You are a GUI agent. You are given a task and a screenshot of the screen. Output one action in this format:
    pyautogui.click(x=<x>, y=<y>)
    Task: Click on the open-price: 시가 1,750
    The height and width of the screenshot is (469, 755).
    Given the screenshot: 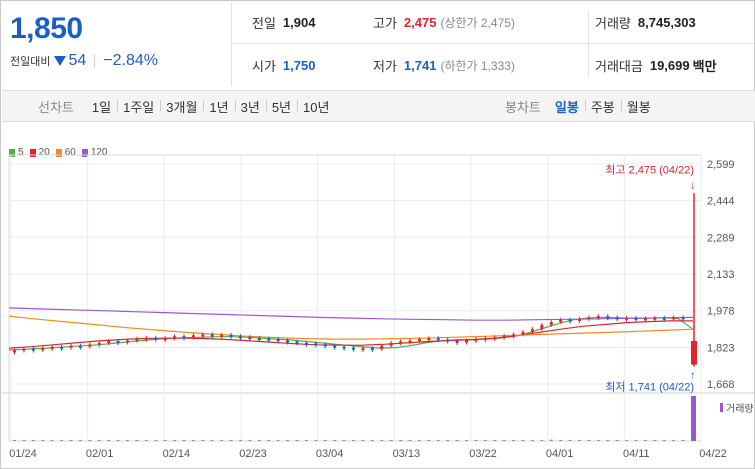 What is the action you would take?
    pyautogui.click(x=283, y=65)
    